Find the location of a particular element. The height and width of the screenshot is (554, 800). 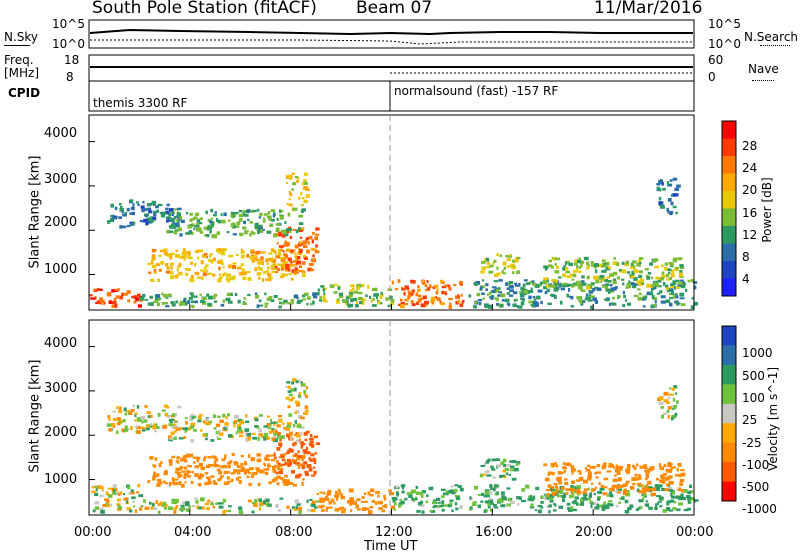

cpid-panel-frame is located at coordinates (391, 96).